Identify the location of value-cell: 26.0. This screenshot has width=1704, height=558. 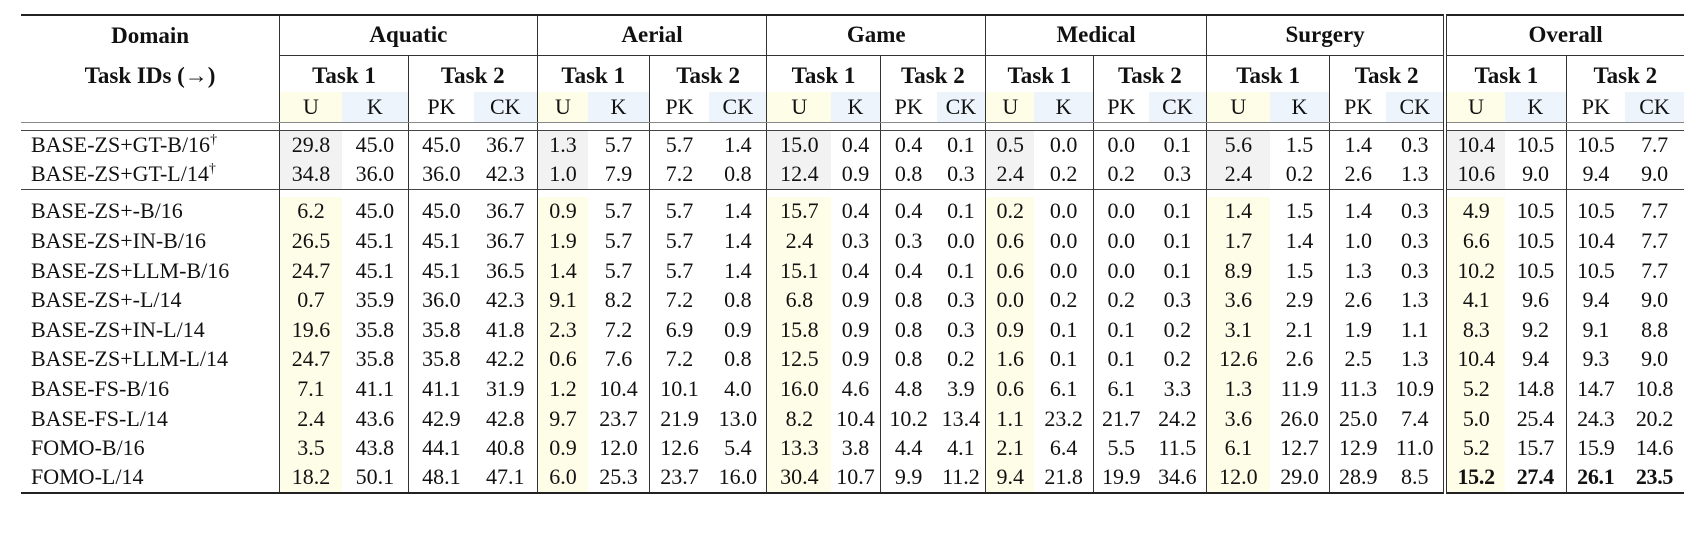
(1299, 418).